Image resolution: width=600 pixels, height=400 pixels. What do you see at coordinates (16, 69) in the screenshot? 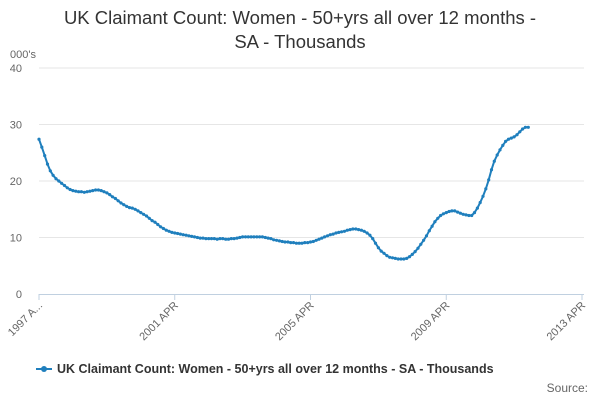
I see `y-tick-label-40: 40` at bounding box center [16, 69].